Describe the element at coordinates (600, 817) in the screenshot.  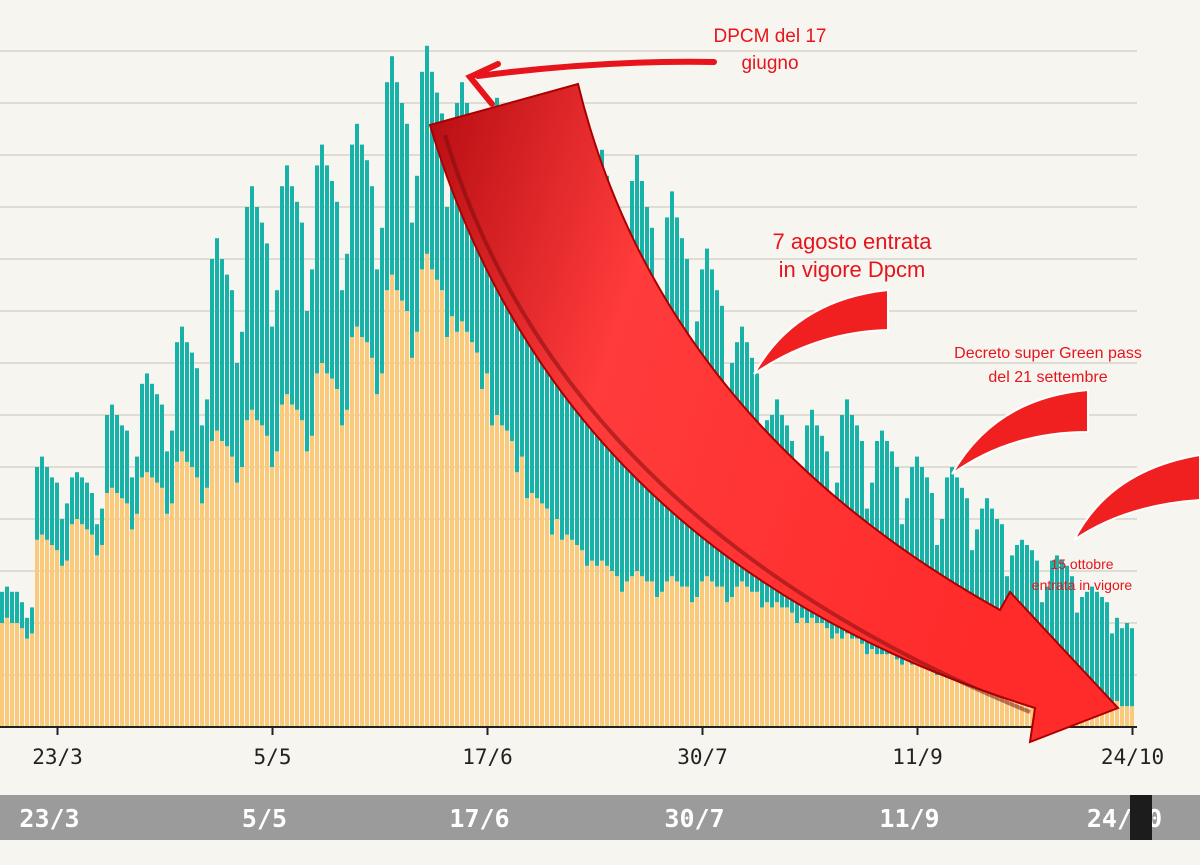
I see `scrollbar-track` at that location.